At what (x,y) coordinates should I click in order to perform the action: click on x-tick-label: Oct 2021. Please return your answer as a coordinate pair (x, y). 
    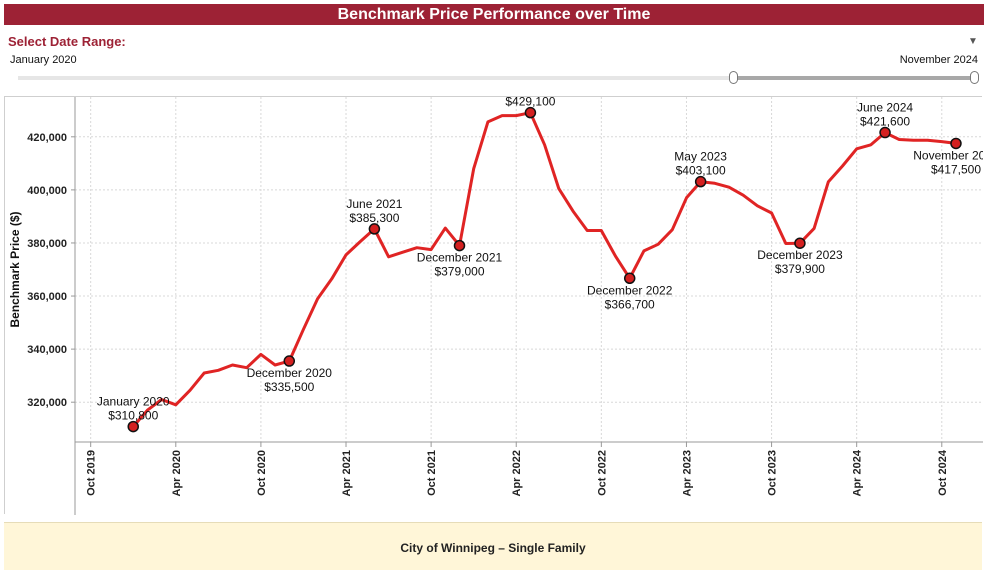
    Looking at the image, I should click on (432, 473).